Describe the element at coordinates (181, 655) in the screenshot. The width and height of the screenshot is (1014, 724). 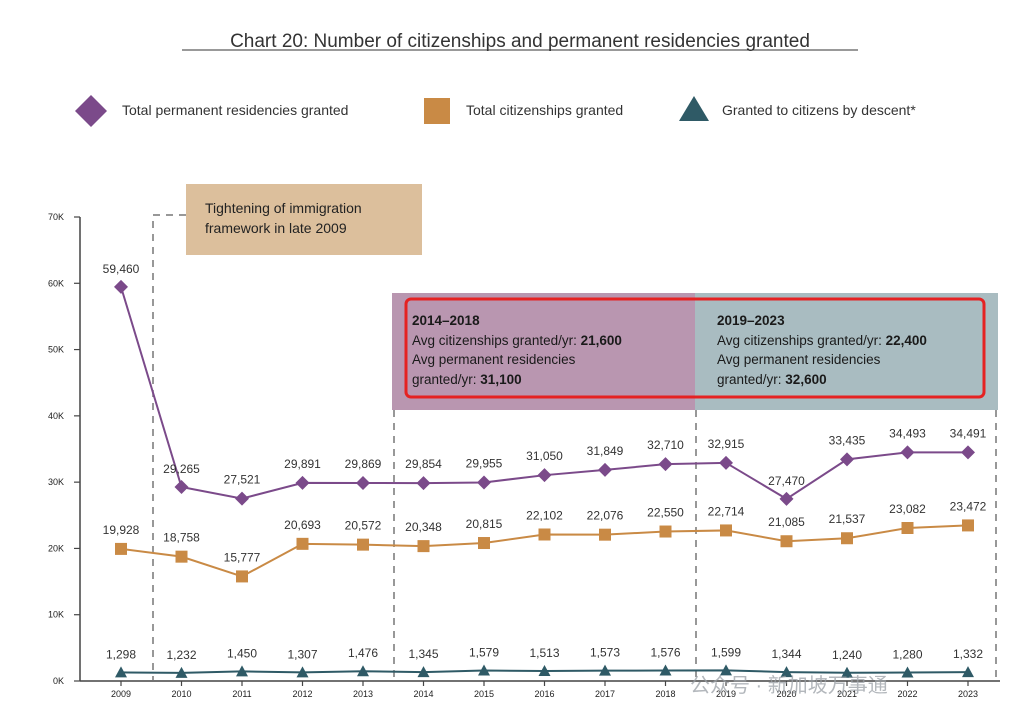
I see `data-label: 1,232` at that location.